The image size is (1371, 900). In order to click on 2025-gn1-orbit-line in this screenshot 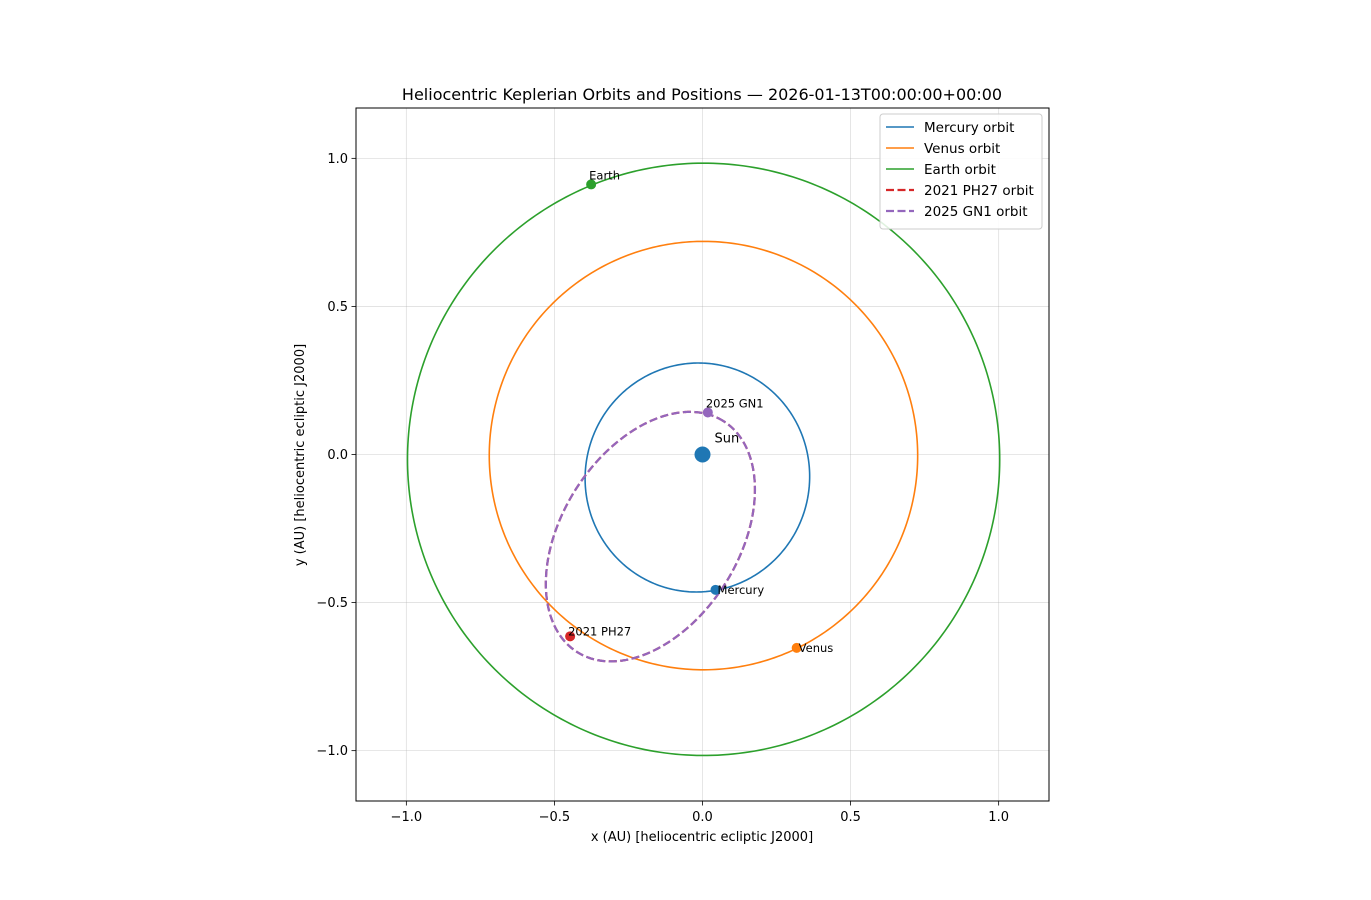, I will do `click(650, 536)`.